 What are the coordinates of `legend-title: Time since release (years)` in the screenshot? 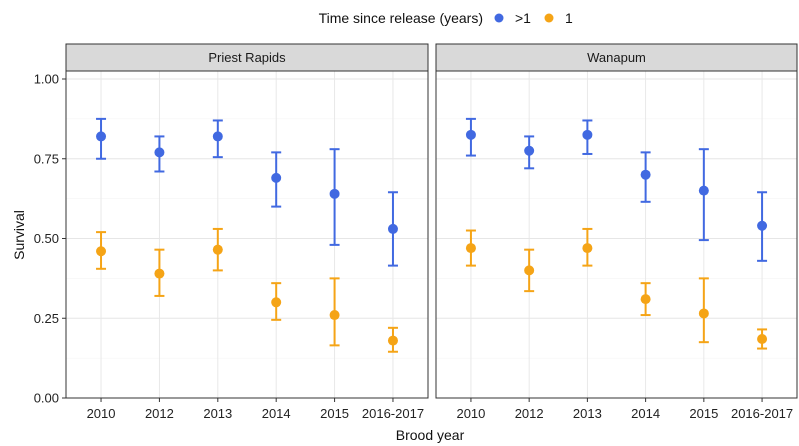 It's located at (401, 18).